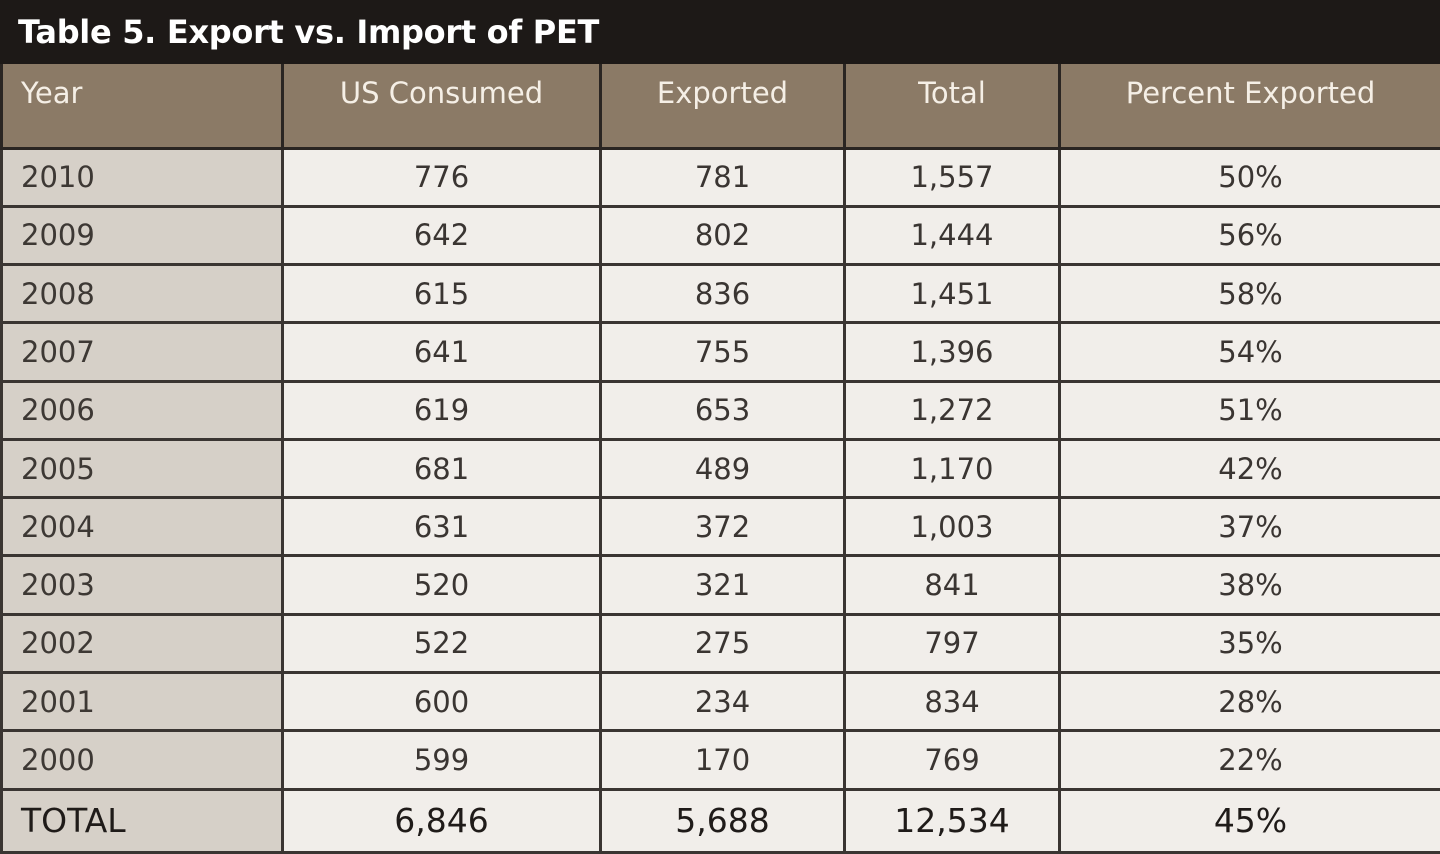 The height and width of the screenshot is (854, 1440). I want to click on year-cell: 2008, so click(142, 294).